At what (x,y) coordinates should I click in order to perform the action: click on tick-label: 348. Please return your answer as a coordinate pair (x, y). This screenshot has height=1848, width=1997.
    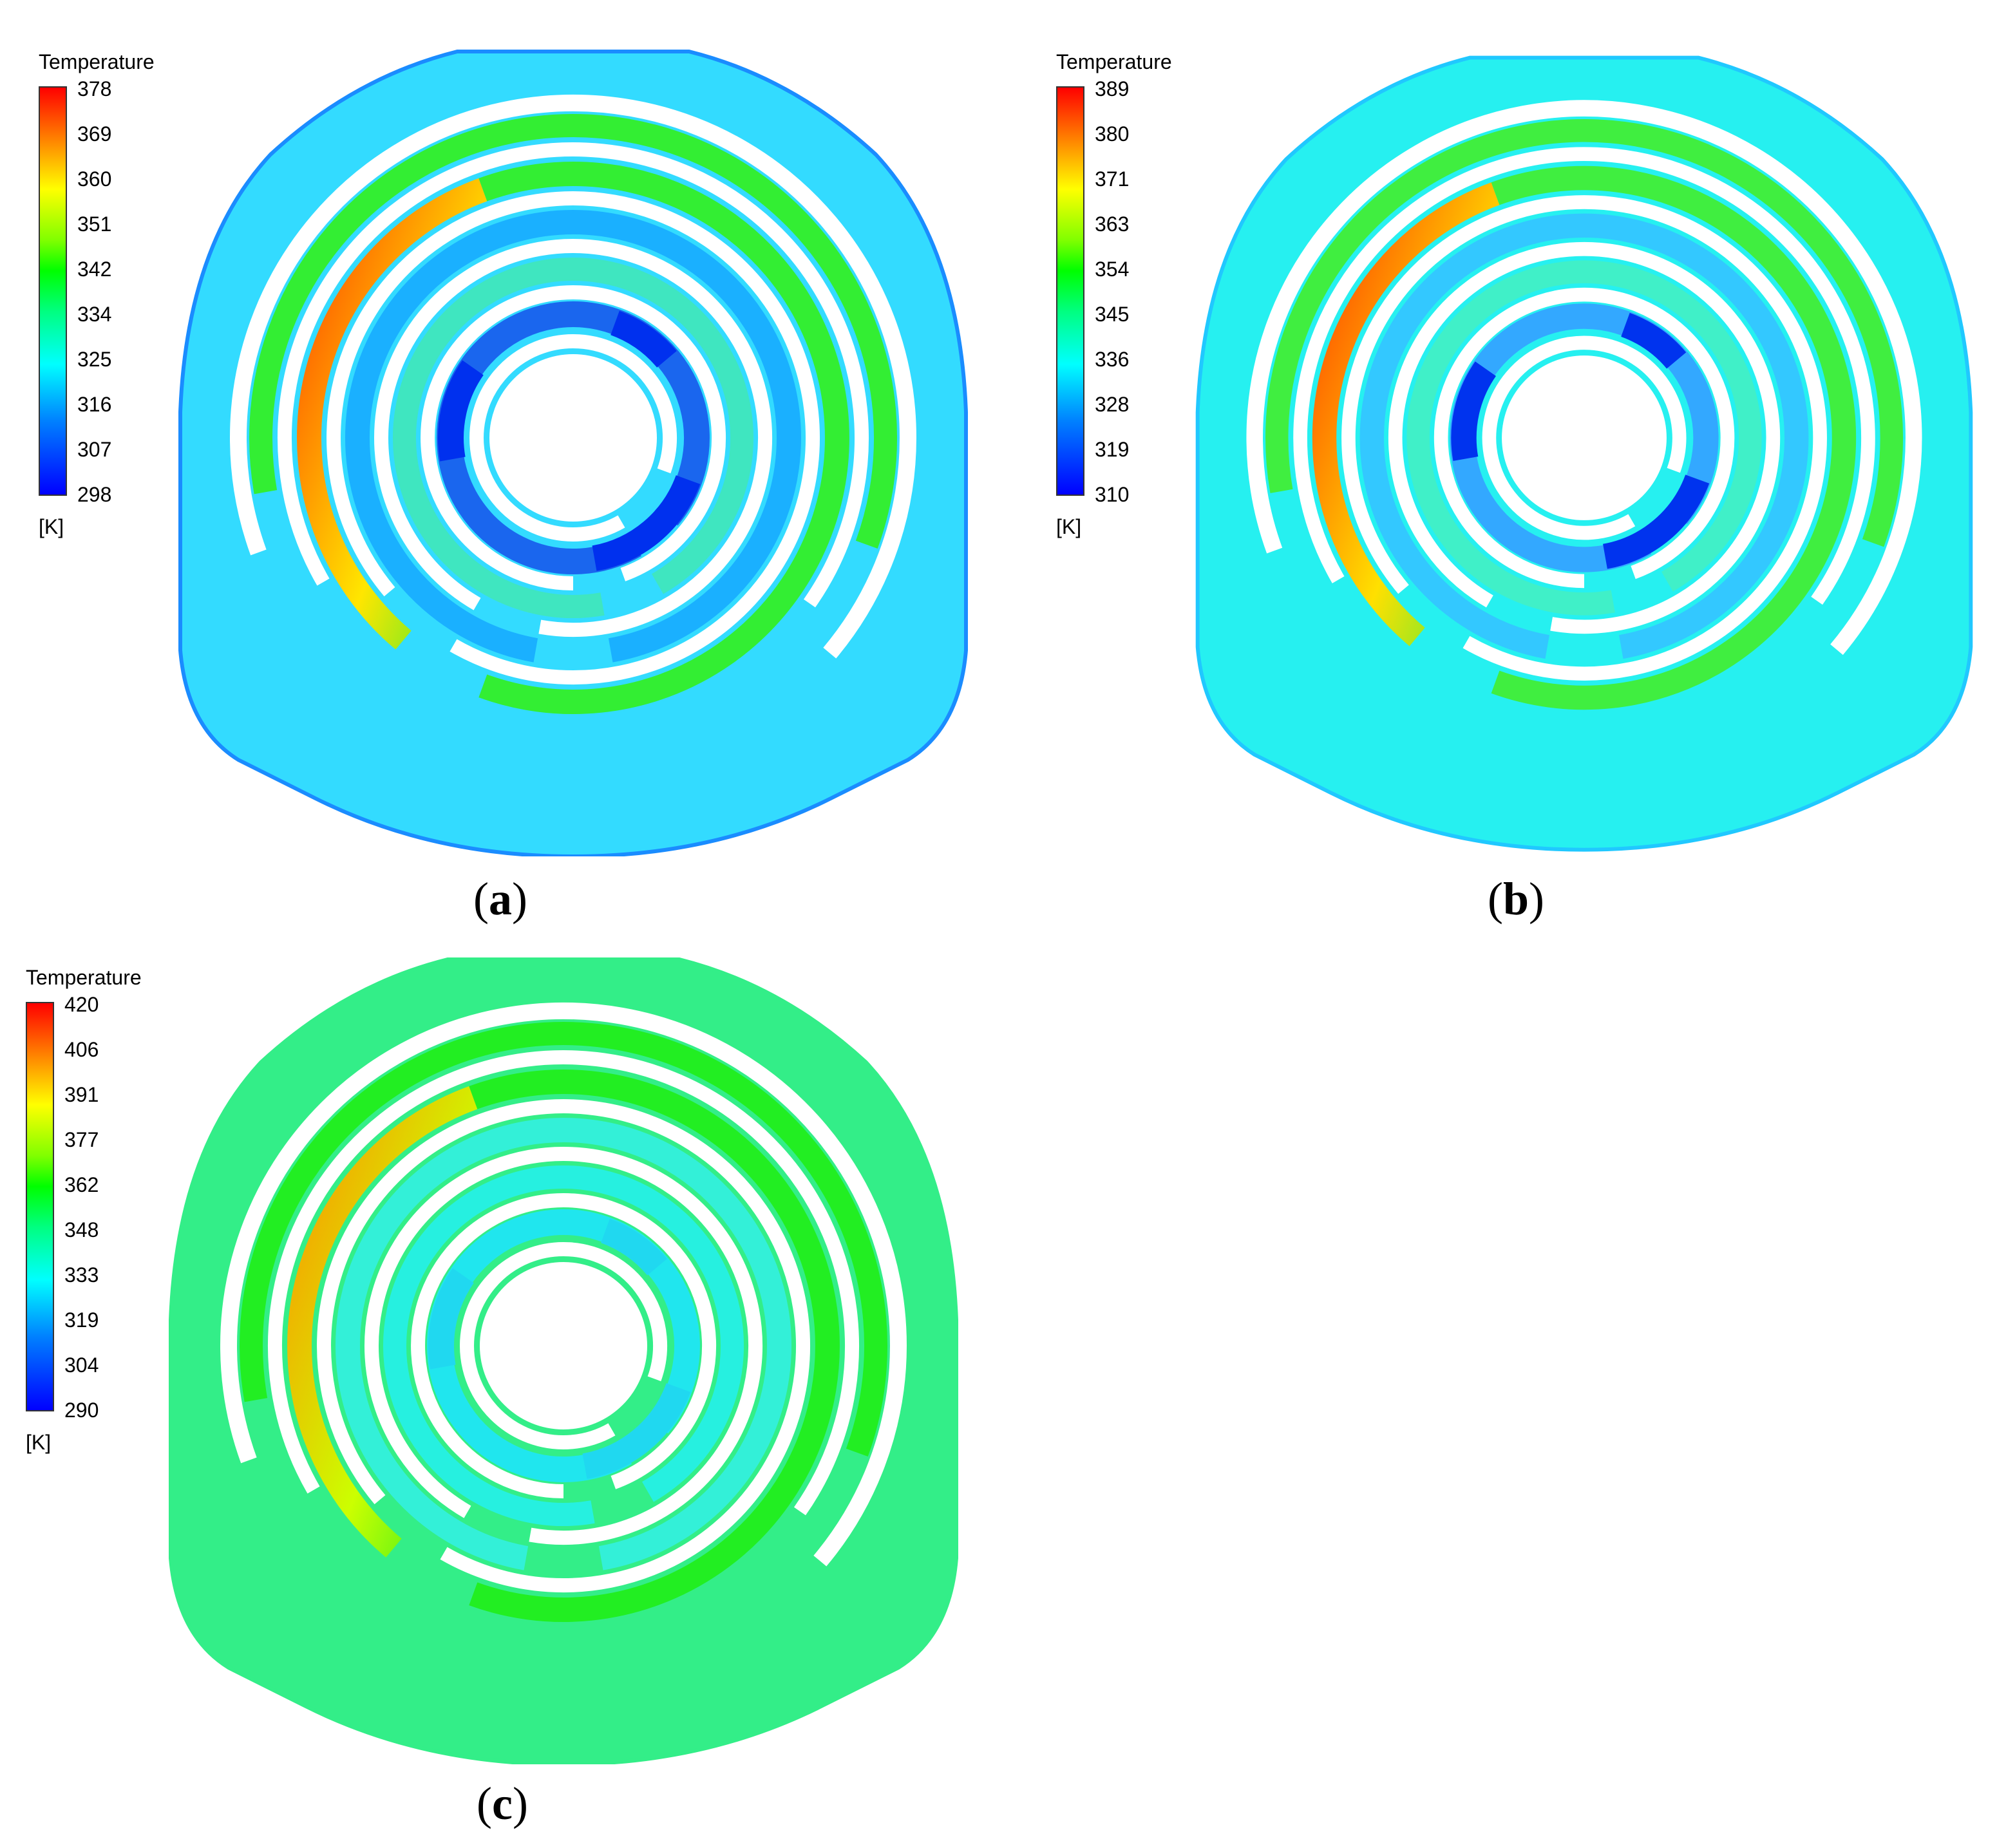
    Looking at the image, I should click on (81, 1229).